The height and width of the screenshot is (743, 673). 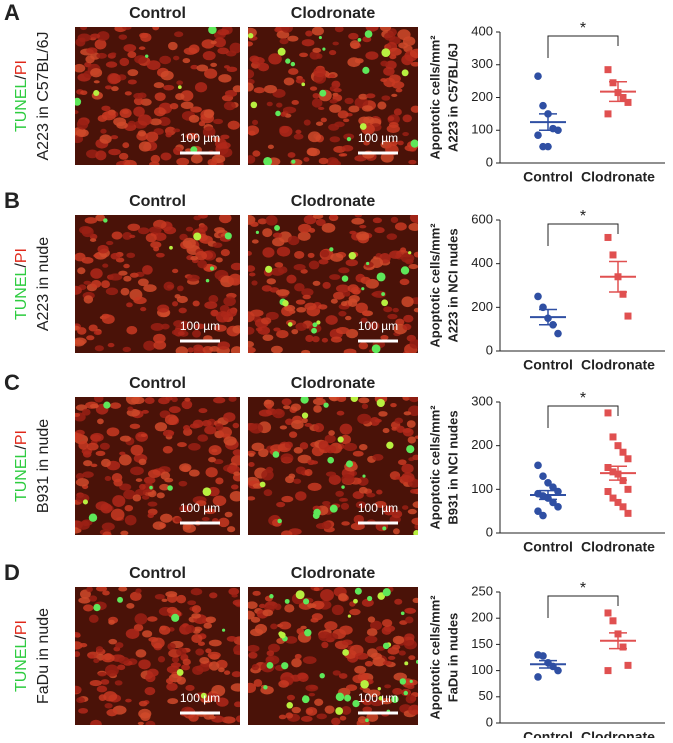 I want to click on stain-part: PI, so click(x=21, y=67).